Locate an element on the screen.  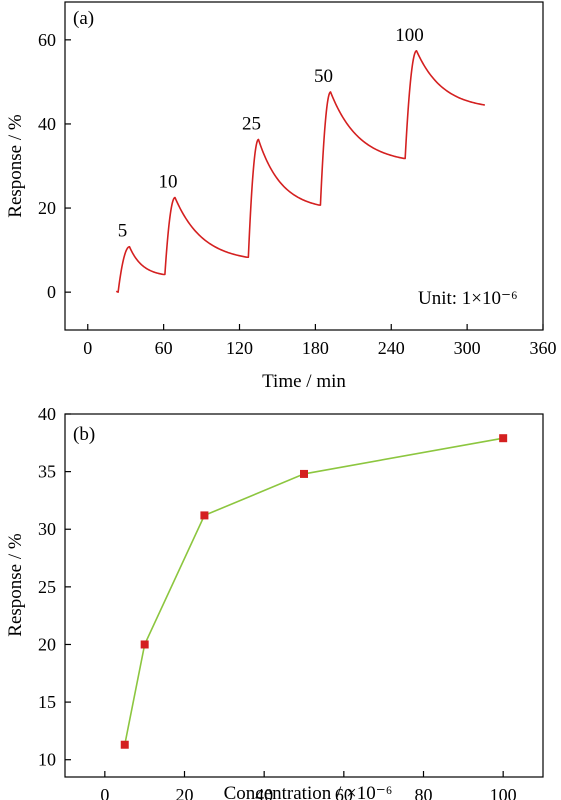
panel-a-x-tick-label: 120 is located at coordinates (239, 348).